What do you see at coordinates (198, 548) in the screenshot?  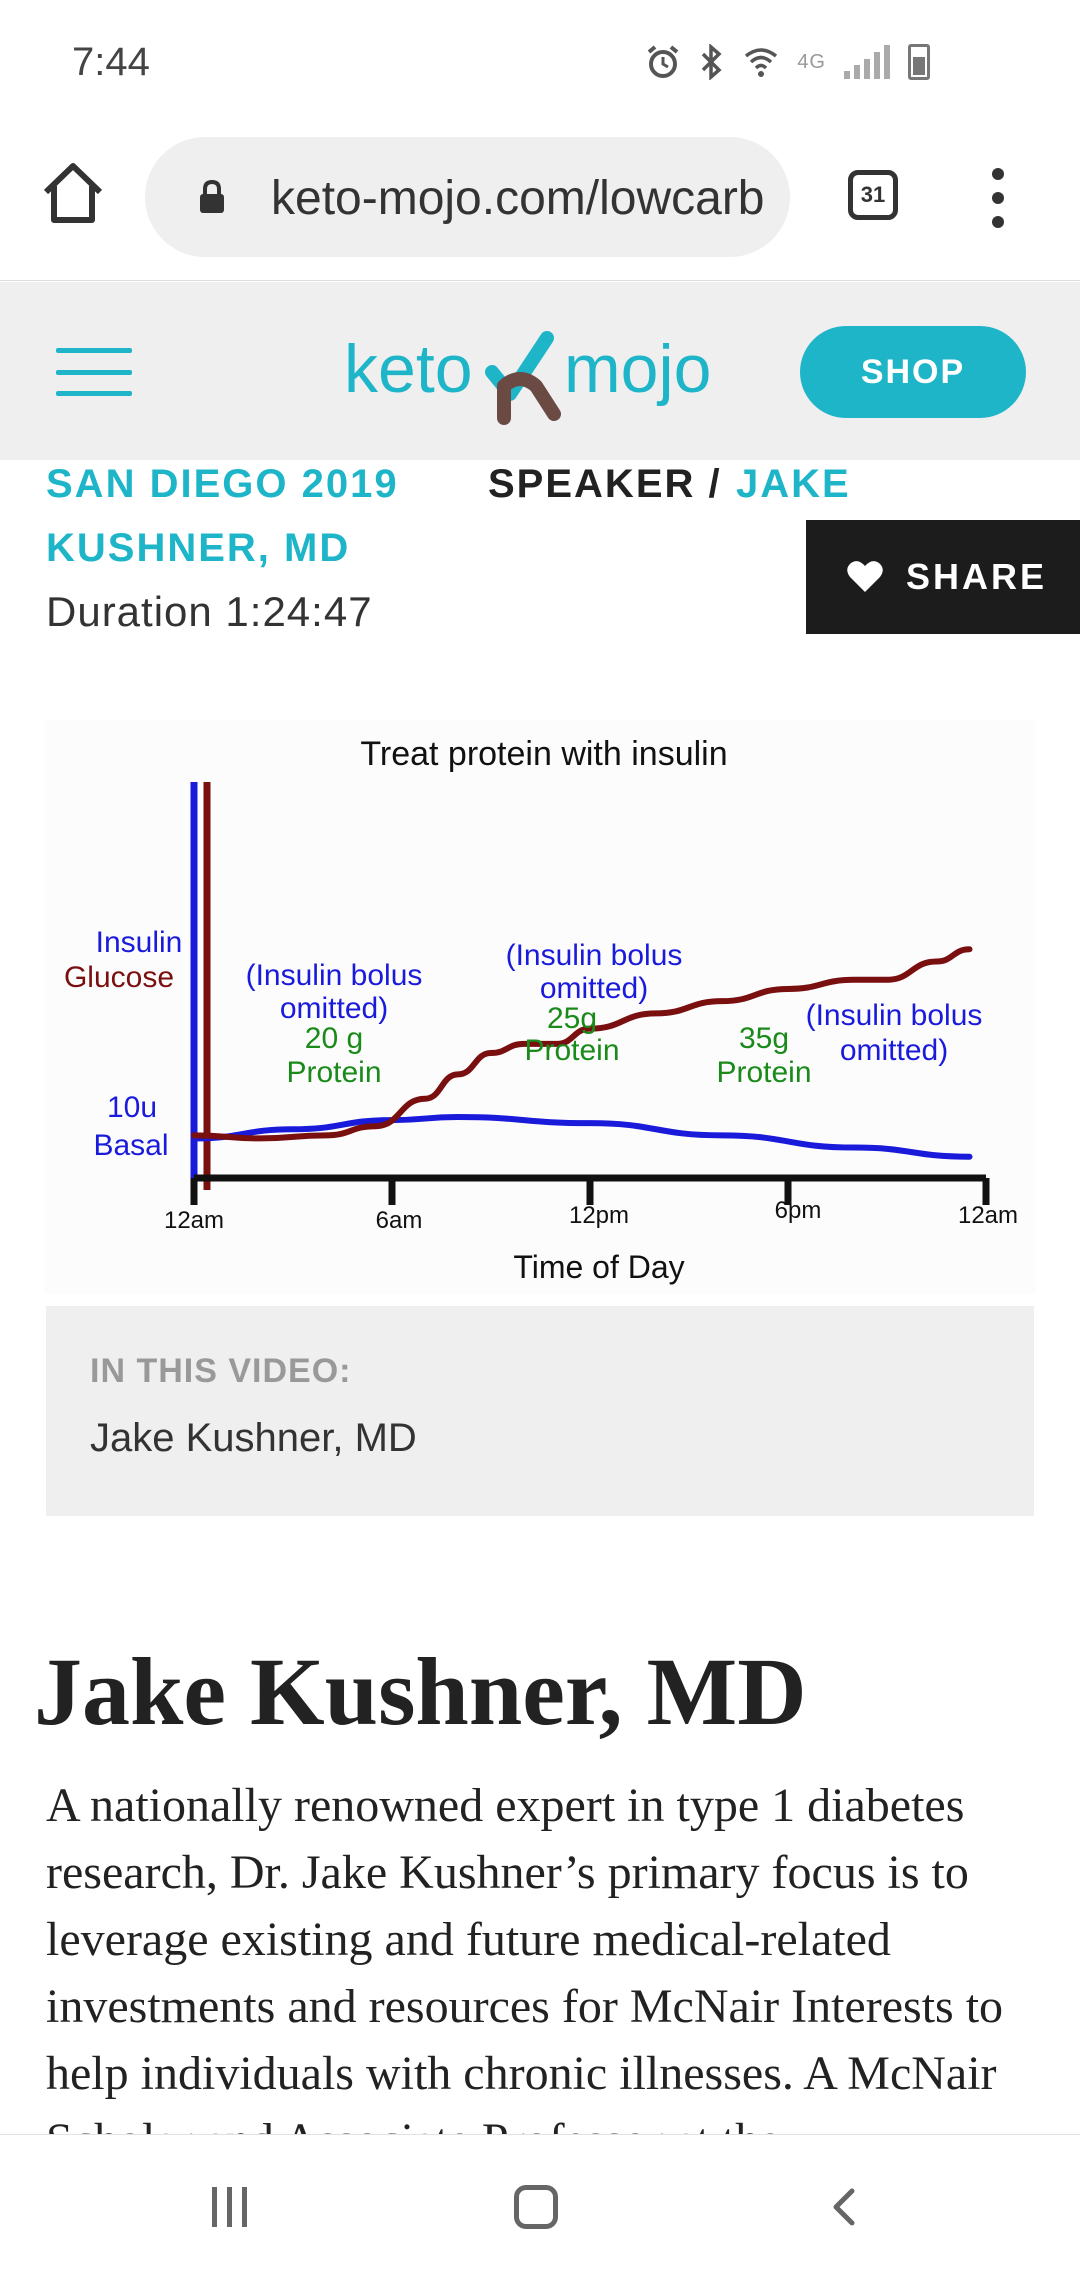 I see `speaker-link-rest: KUSHNER, MD` at bounding box center [198, 548].